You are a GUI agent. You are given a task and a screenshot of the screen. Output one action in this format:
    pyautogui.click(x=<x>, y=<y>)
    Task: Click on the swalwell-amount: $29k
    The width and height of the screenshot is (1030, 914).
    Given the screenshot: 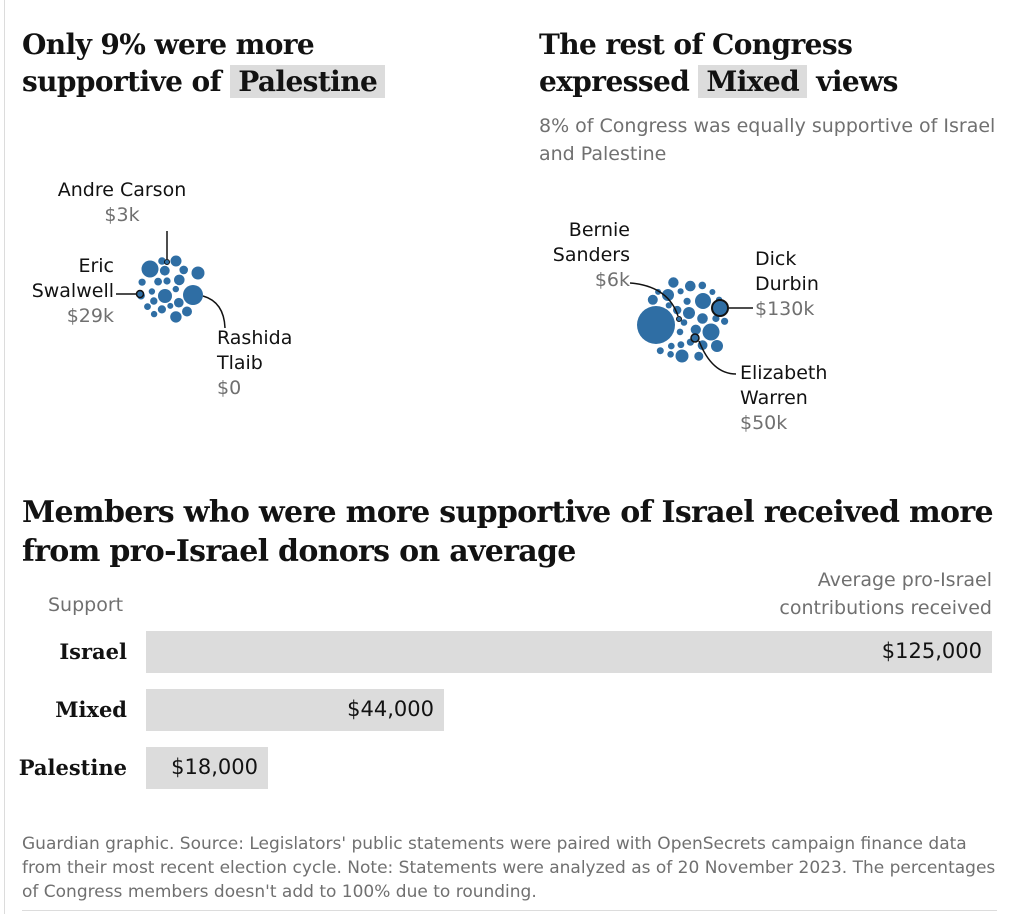 What is the action you would take?
    pyautogui.click(x=90, y=316)
    